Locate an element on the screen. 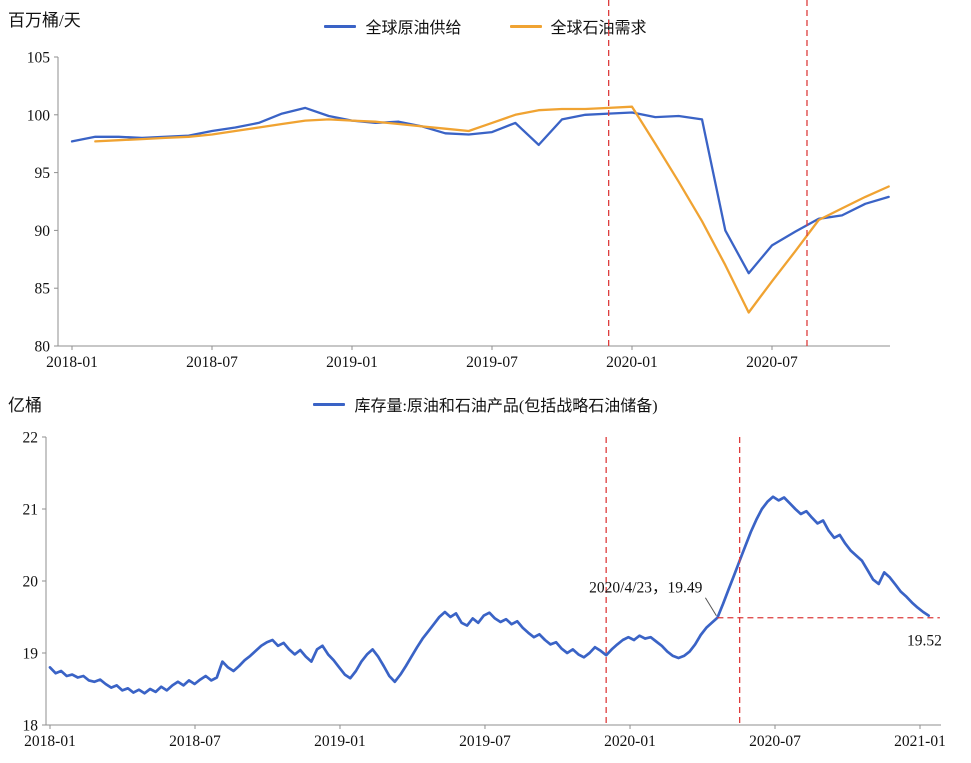  bottom-chart-legend: 库存量:原油和石油产品(包括战略石油储备) is located at coordinates (485, 404).